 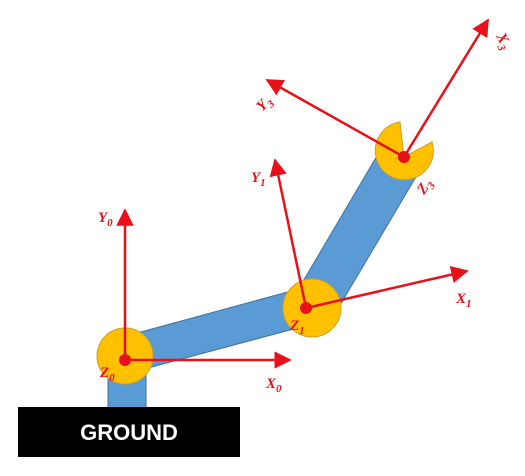 What do you see at coordinates (273, 385) in the screenshot?
I see `label-x0: X0` at bounding box center [273, 385].